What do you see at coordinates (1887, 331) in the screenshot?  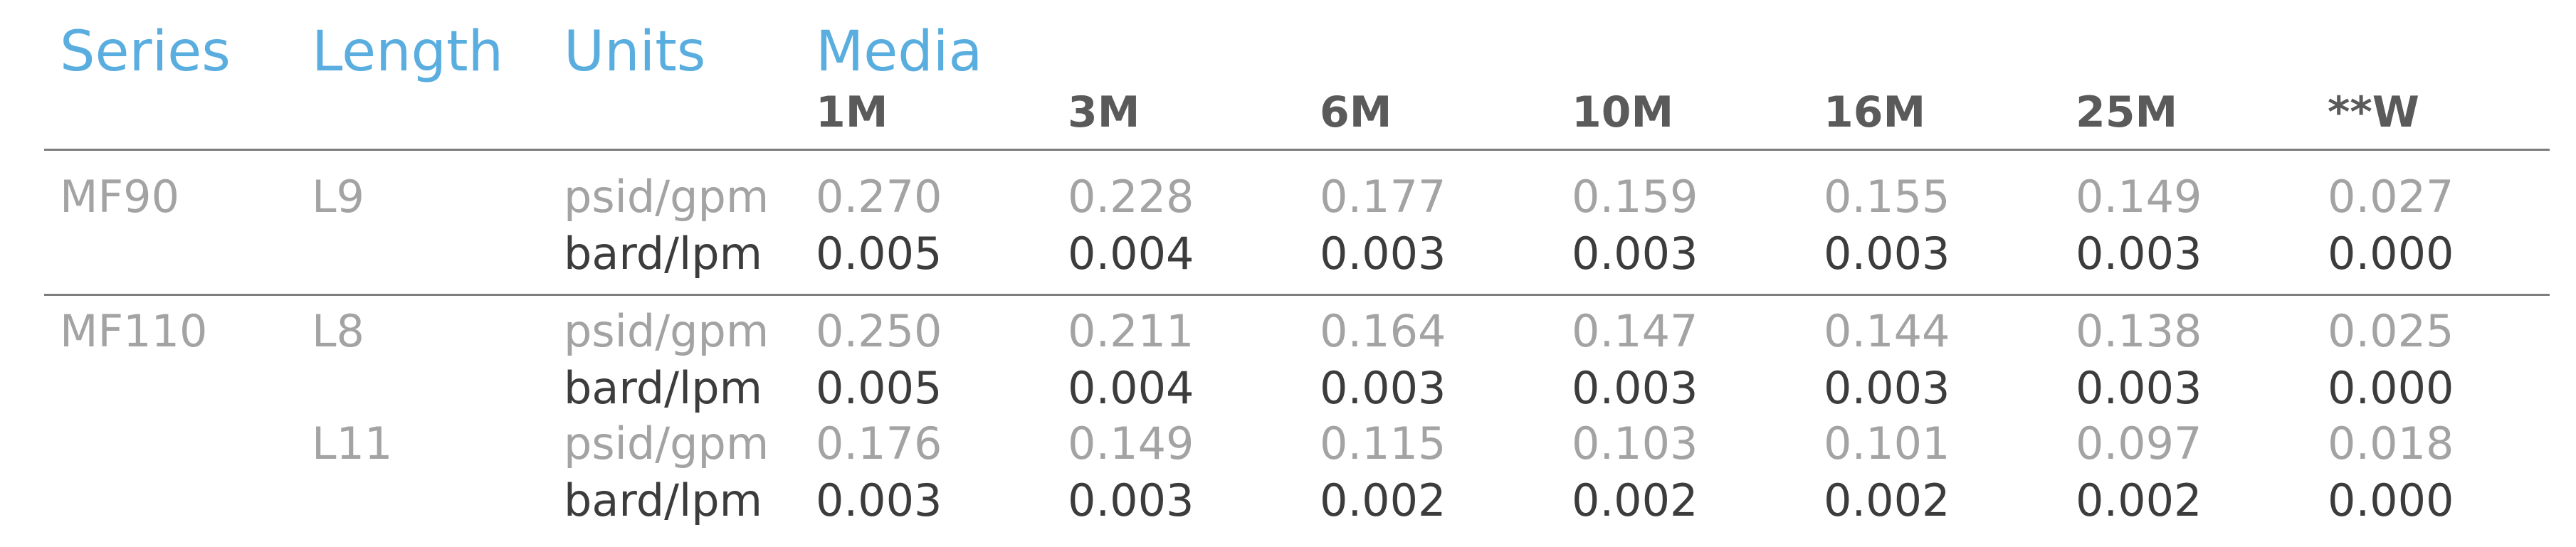 I see `value-cell: 0.144` at bounding box center [1887, 331].